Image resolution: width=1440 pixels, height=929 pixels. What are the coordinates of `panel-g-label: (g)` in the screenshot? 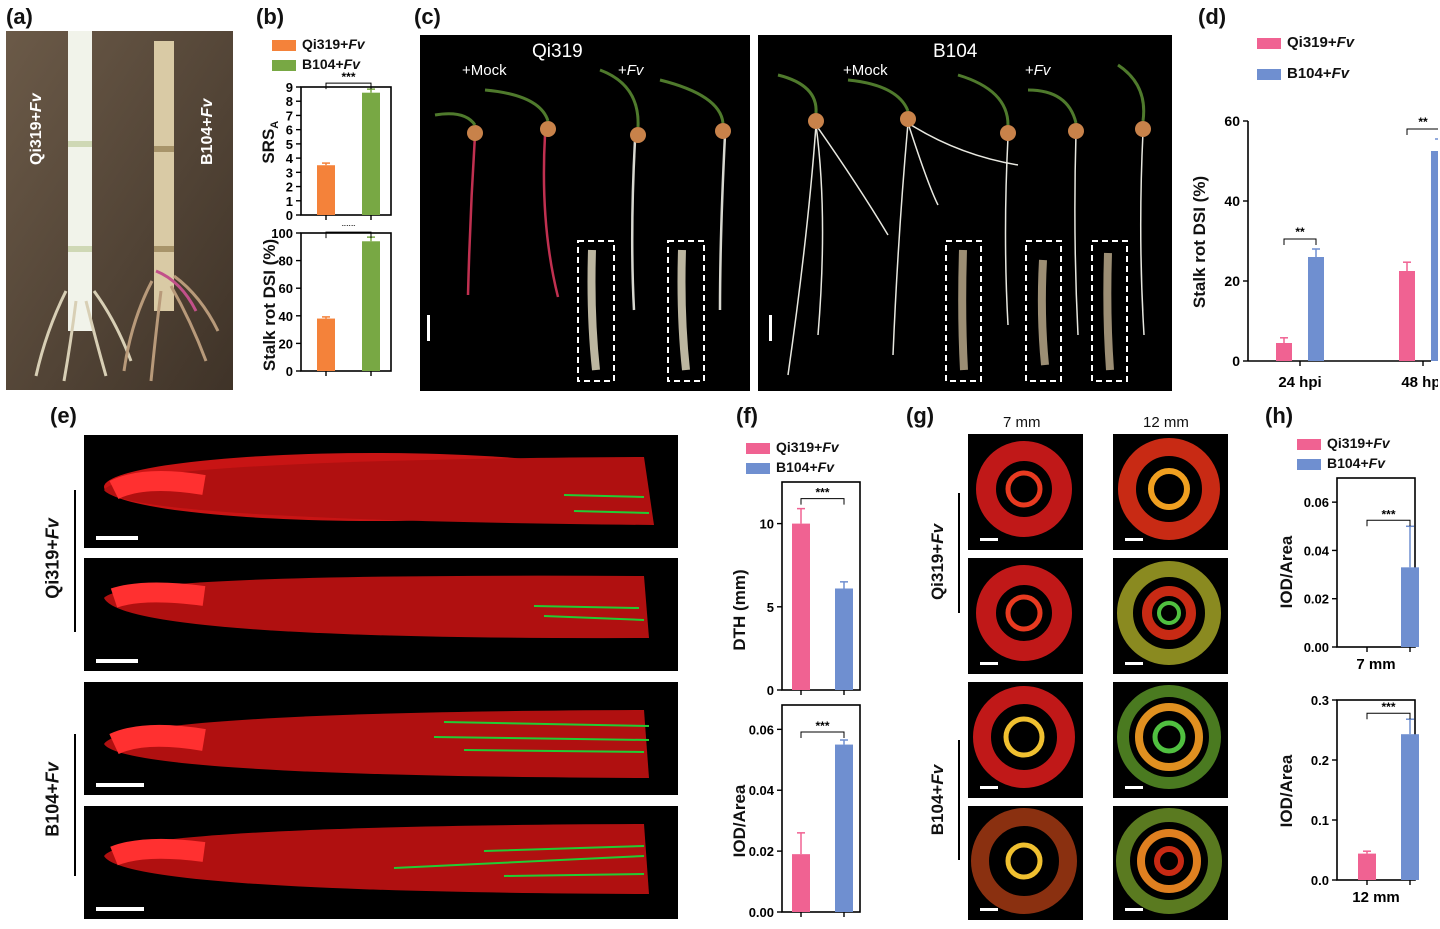 It's located at (920, 415).